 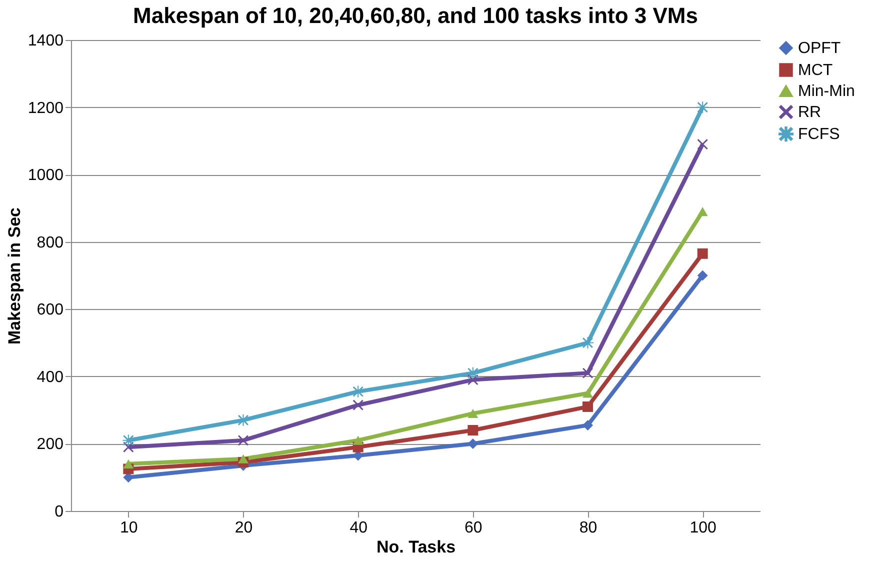 What do you see at coordinates (50, 445) in the screenshot?
I see `y-tick-label: 200` at bounding box center [50, 445].